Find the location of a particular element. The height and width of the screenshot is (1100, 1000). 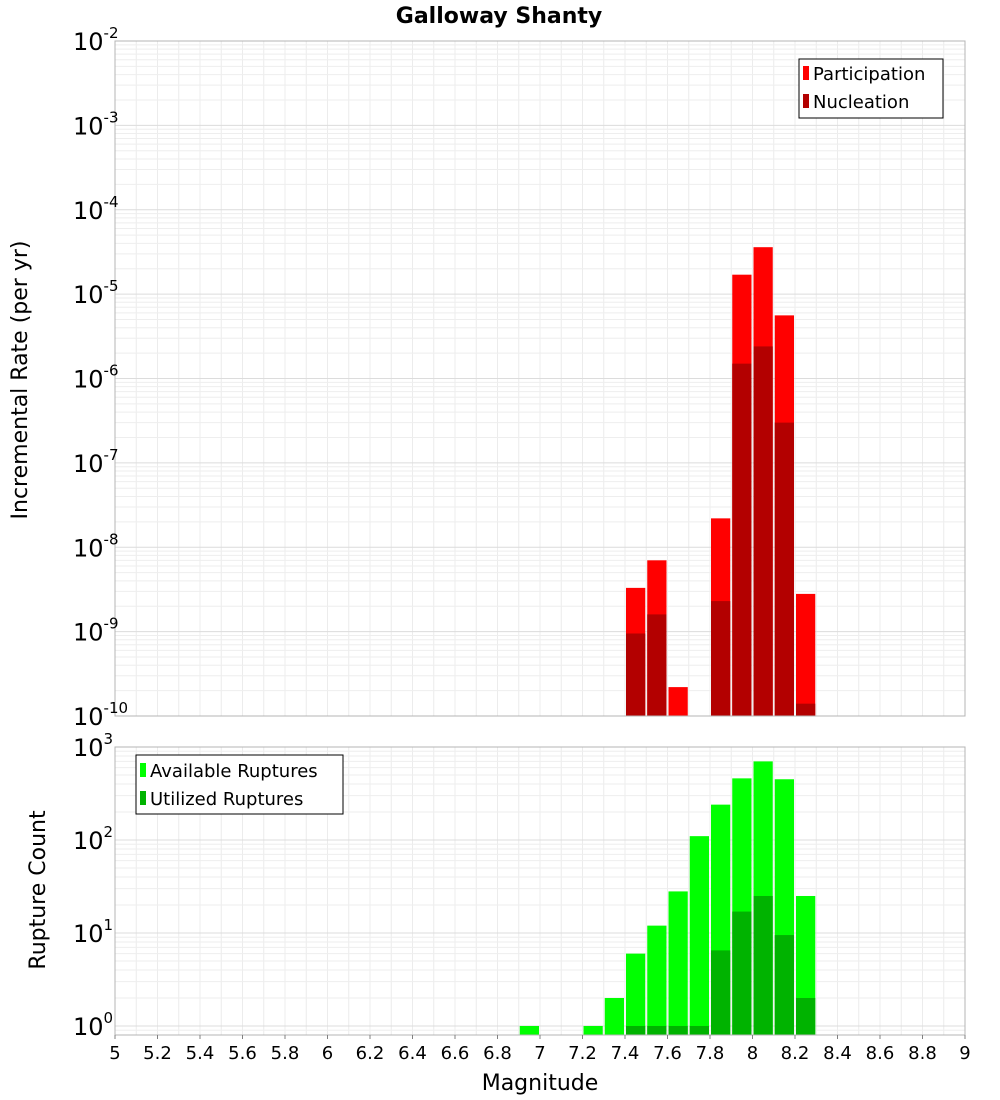

top-y-tick-label: 10⁻⁴ is located at coordinates (96, 209).